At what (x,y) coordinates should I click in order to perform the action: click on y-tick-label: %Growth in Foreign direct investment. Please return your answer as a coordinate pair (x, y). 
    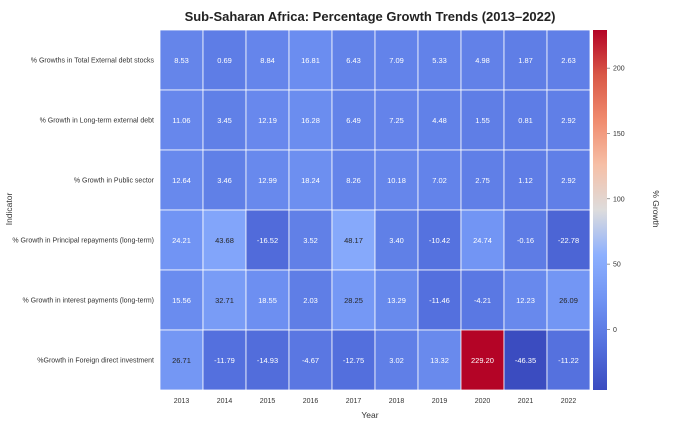
    Looking at the image, I should click on (95, 361).